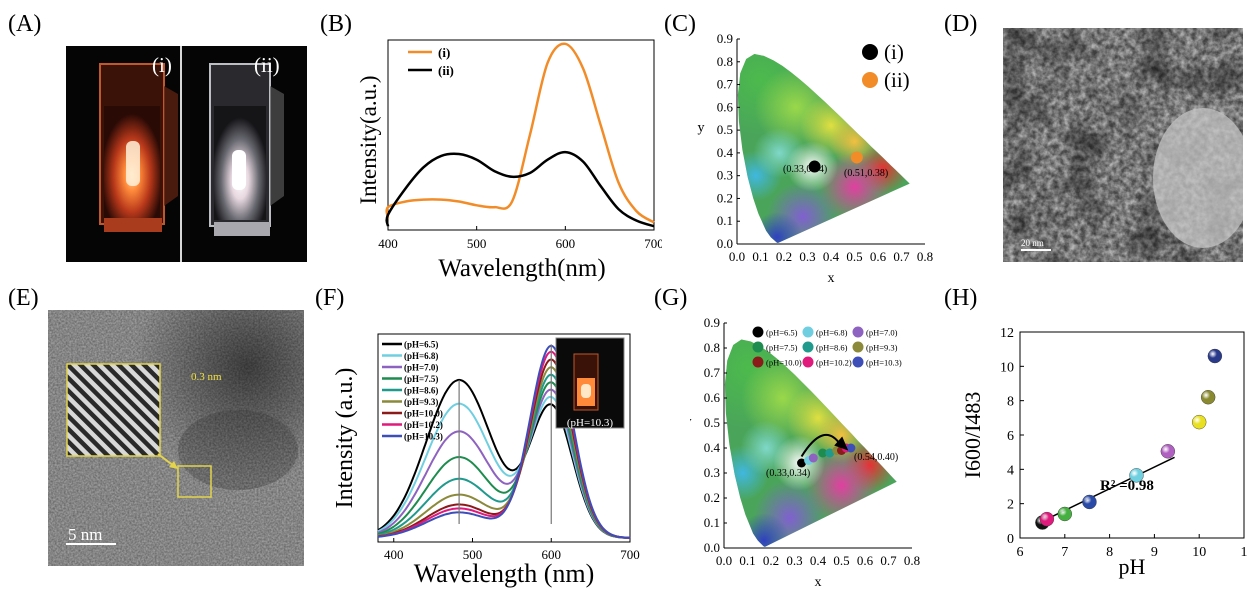 This screenshot has width=1252, height=592. I want to click on legend-label-g-7: (pH=10.2), so click(834, 363).